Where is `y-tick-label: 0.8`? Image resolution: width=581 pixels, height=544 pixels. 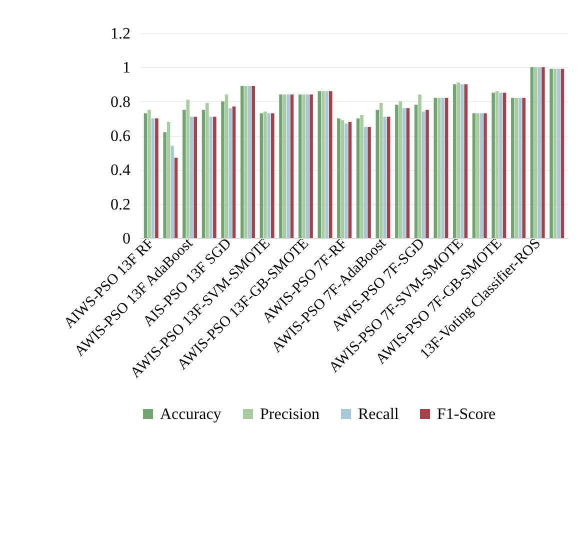
y-tick-label: 0.8 is located at coordinates (120, 102).